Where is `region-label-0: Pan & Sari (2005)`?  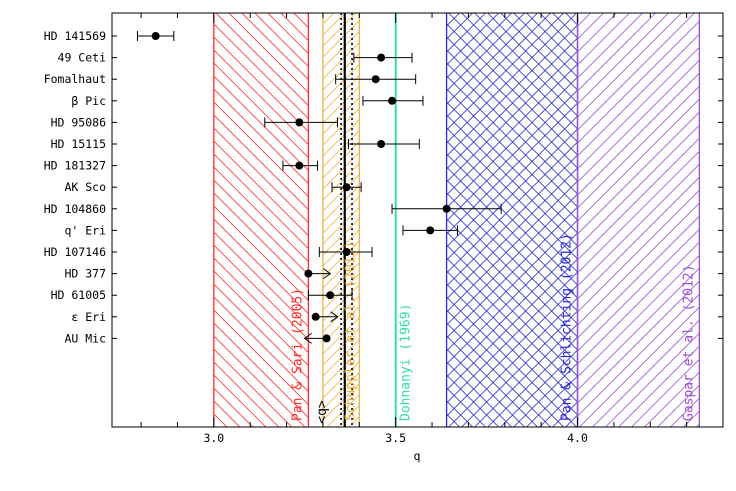
region-label-0: Pan & Sari (2005) is located at coordinates (297, 354).